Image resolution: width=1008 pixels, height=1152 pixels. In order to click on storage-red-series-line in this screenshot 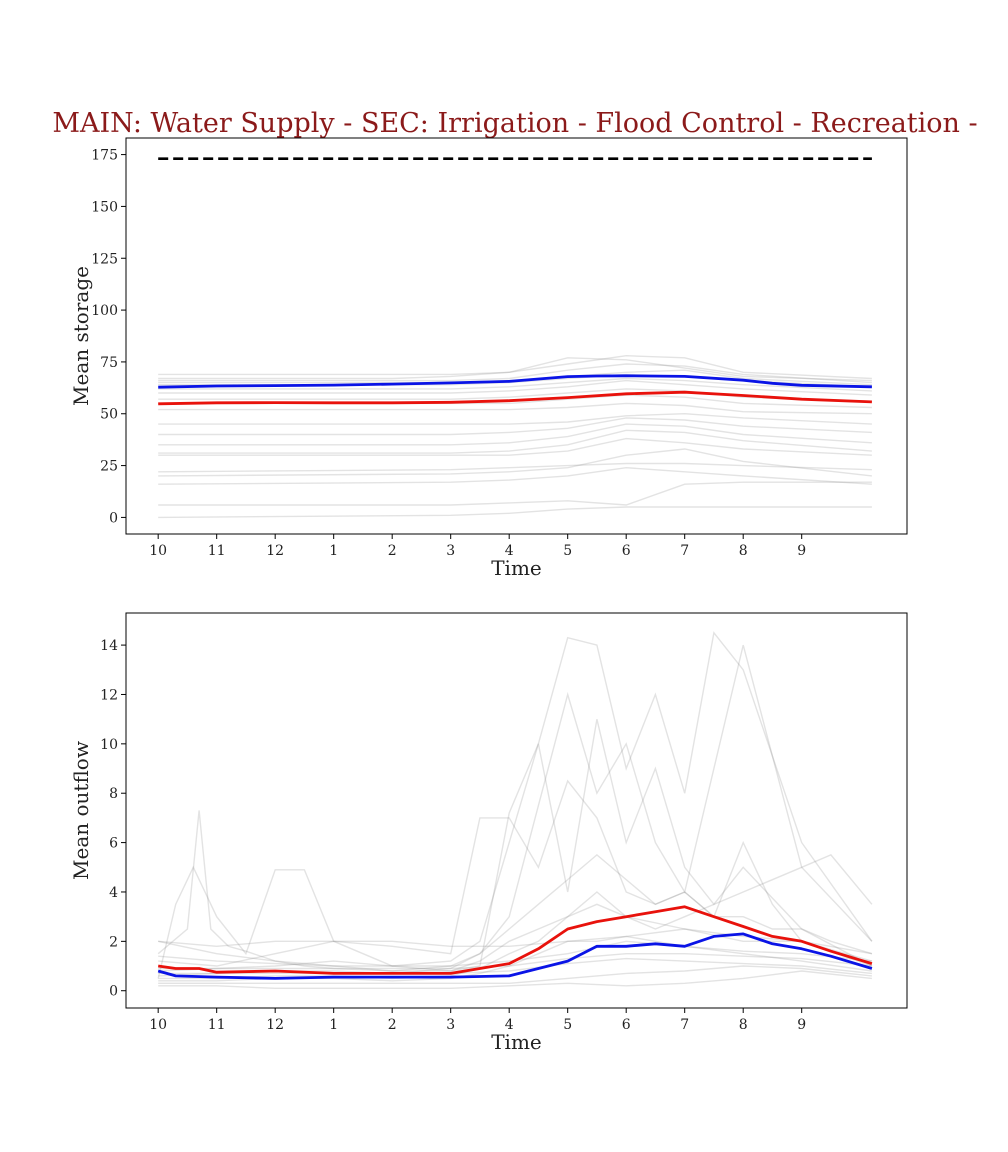, I will do `click(515, 398)`.